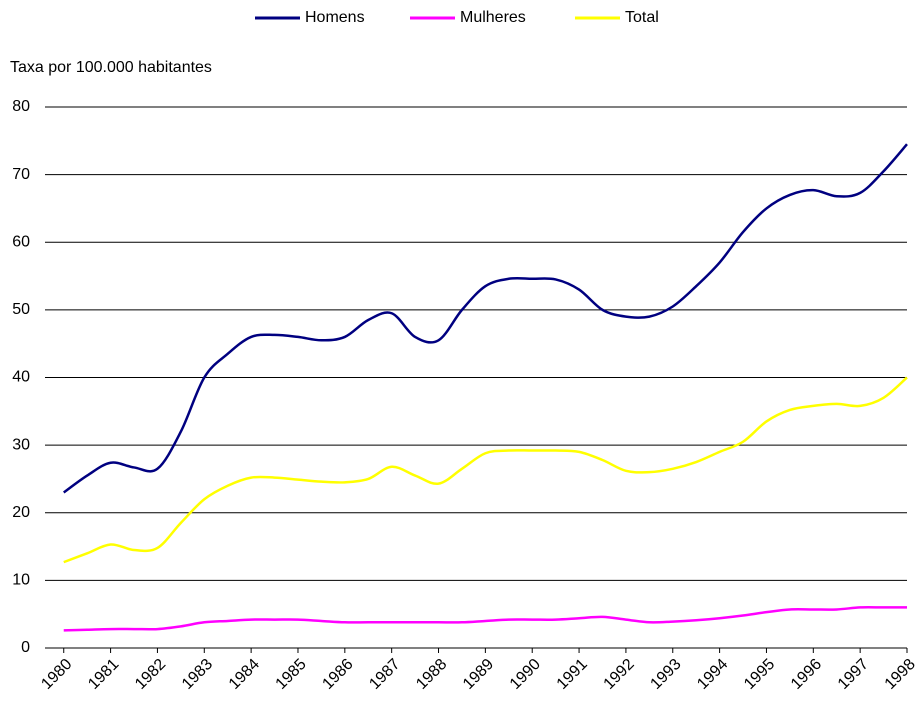 Image resolution: width=920 pixels, height=704 pixels. Describe the element at coordinates (900, 674) in the screenshot. I see `x-tick-label: 1998` at that location.